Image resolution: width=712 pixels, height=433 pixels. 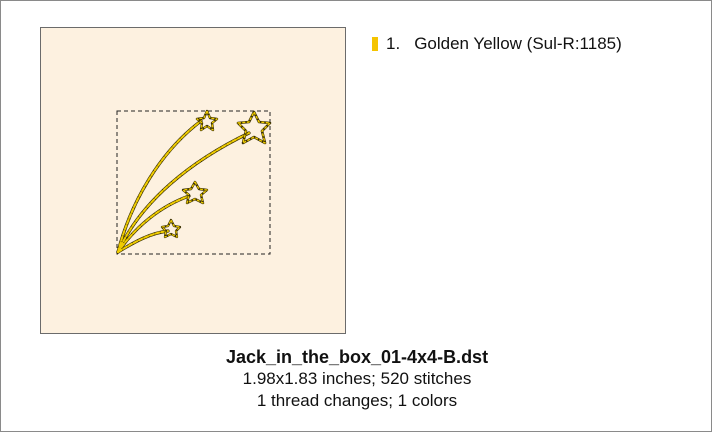 I want to click on thread-color-swatch, so click(x=375, y=44).